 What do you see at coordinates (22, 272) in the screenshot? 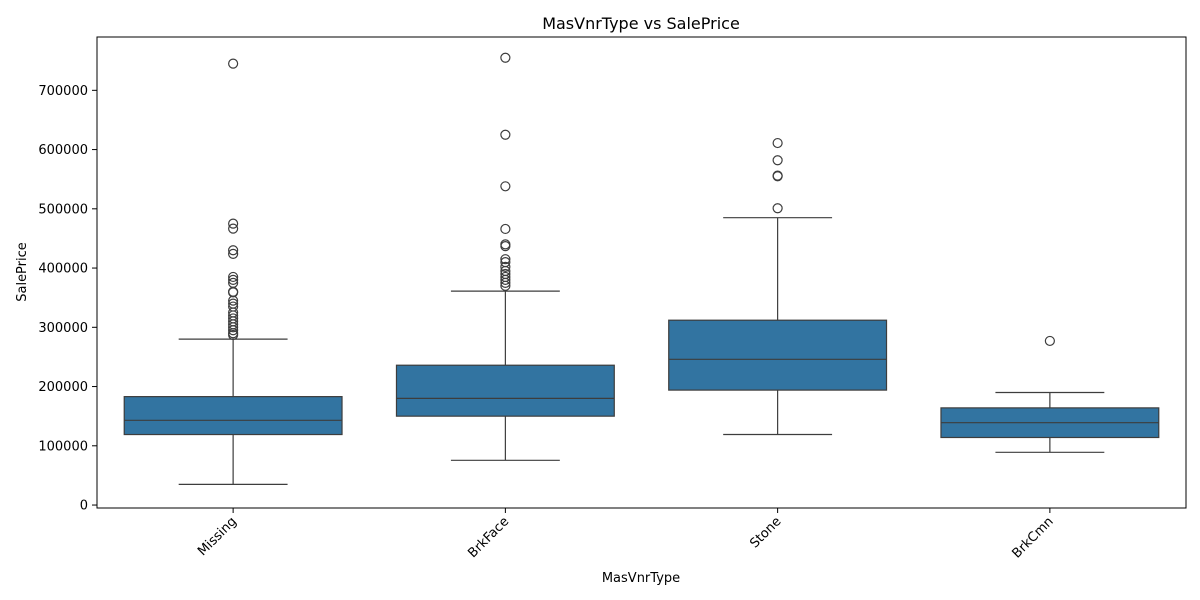
I see `y-axis-label: SalePrice` at bounding box center [22, 272].